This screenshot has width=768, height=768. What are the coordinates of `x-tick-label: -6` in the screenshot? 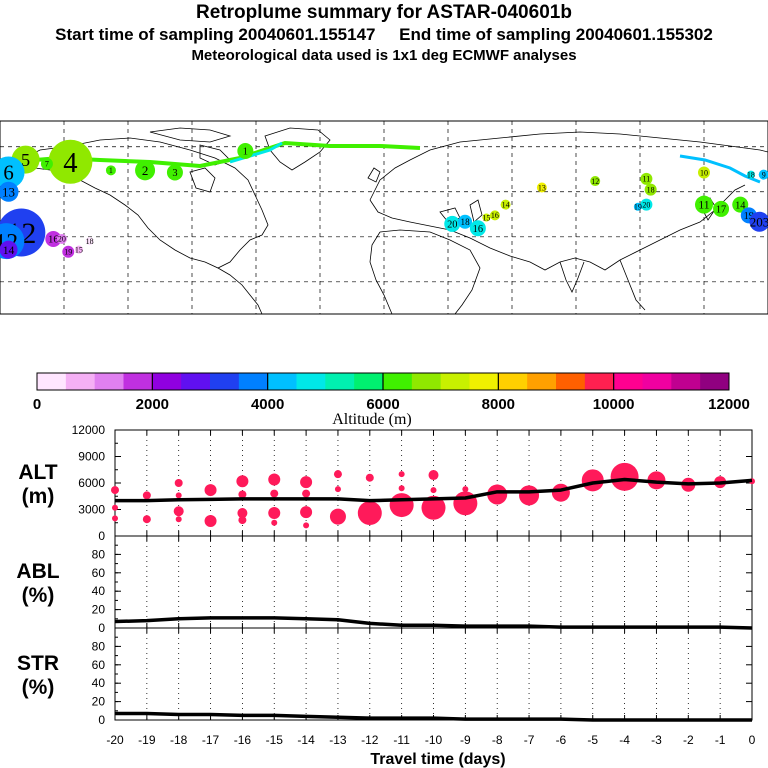 It's located at (561, 740).